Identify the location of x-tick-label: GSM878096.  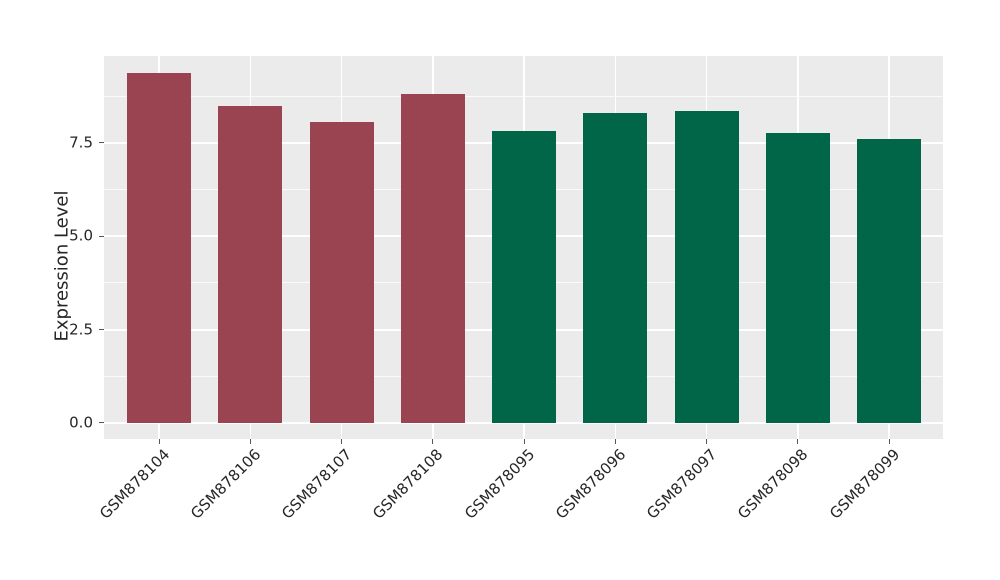
(590, 484).